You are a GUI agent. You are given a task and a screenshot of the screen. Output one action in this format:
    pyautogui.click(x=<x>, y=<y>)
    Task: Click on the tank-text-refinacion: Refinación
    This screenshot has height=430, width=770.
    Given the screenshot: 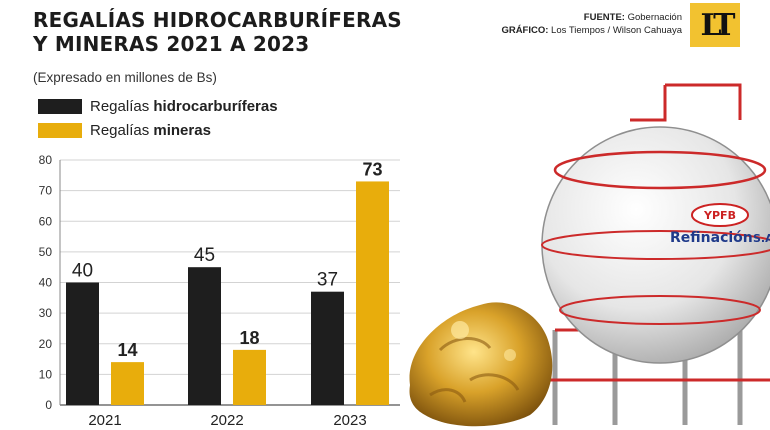 What is the action you would take?
    pyautogui.click(x=711, y=238)
    